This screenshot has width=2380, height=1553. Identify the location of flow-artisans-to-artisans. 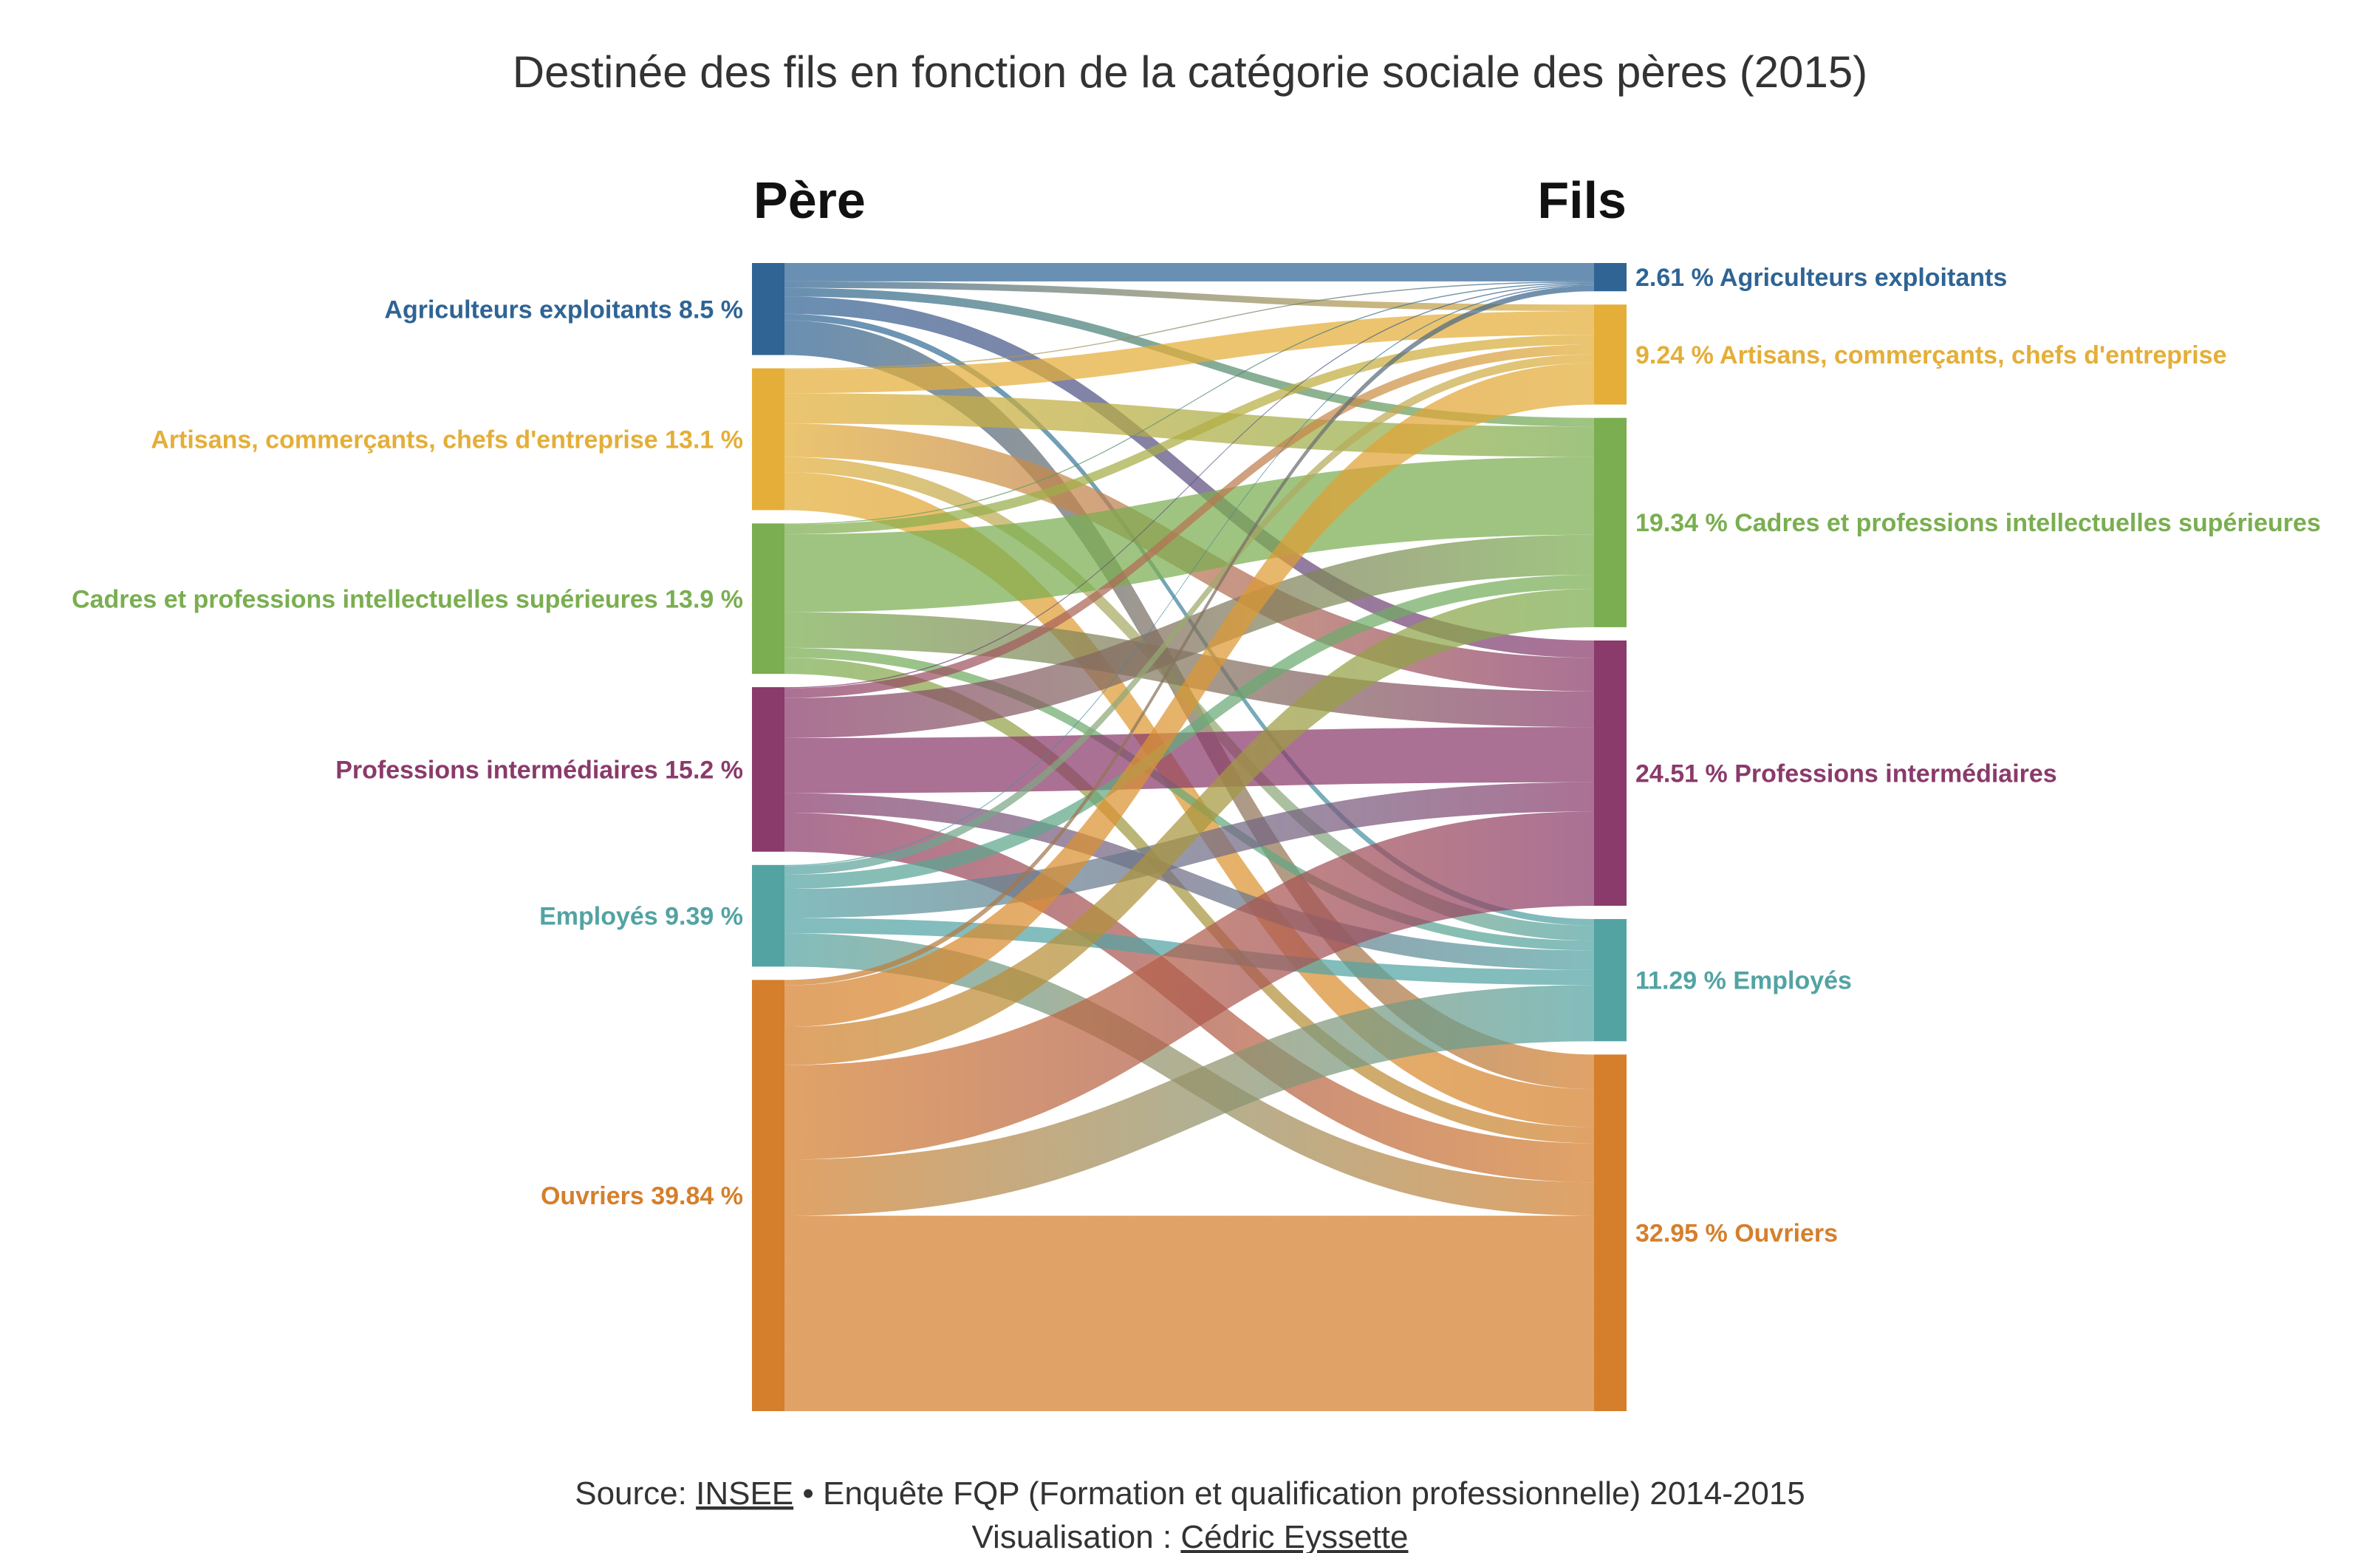
(1189, 352).